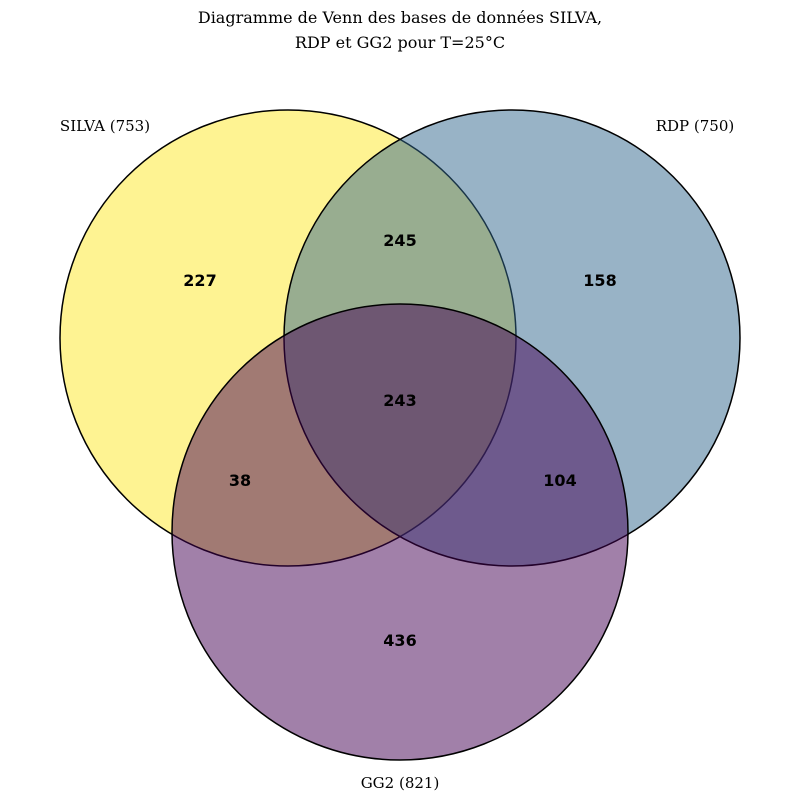  I want to click on silva-set-label: SILVA (753), so click(105, 126).